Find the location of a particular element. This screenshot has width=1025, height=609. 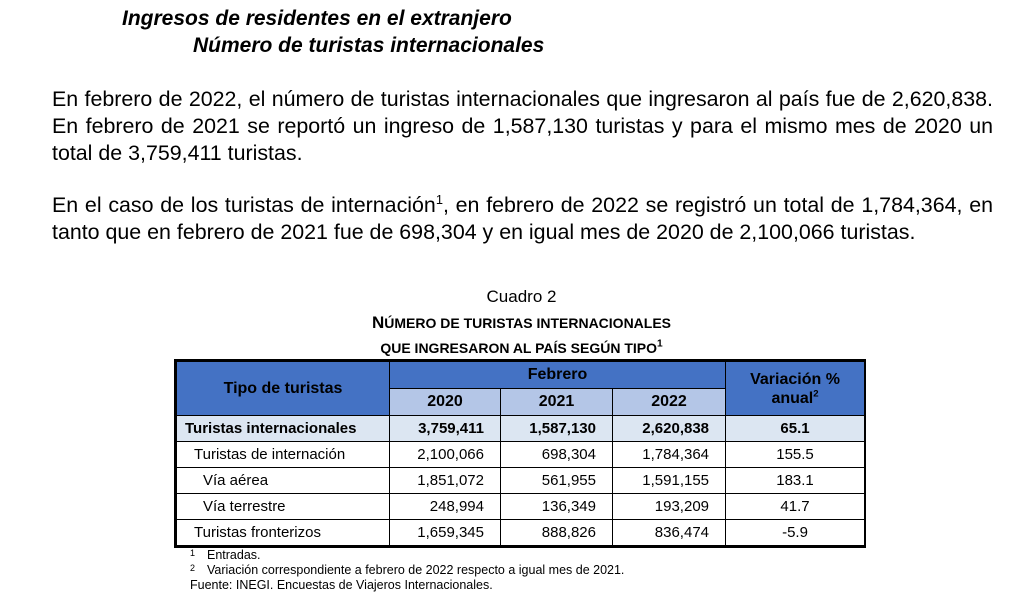

table-title-footnote-ref: 1 is located at coordinates (660, 344).